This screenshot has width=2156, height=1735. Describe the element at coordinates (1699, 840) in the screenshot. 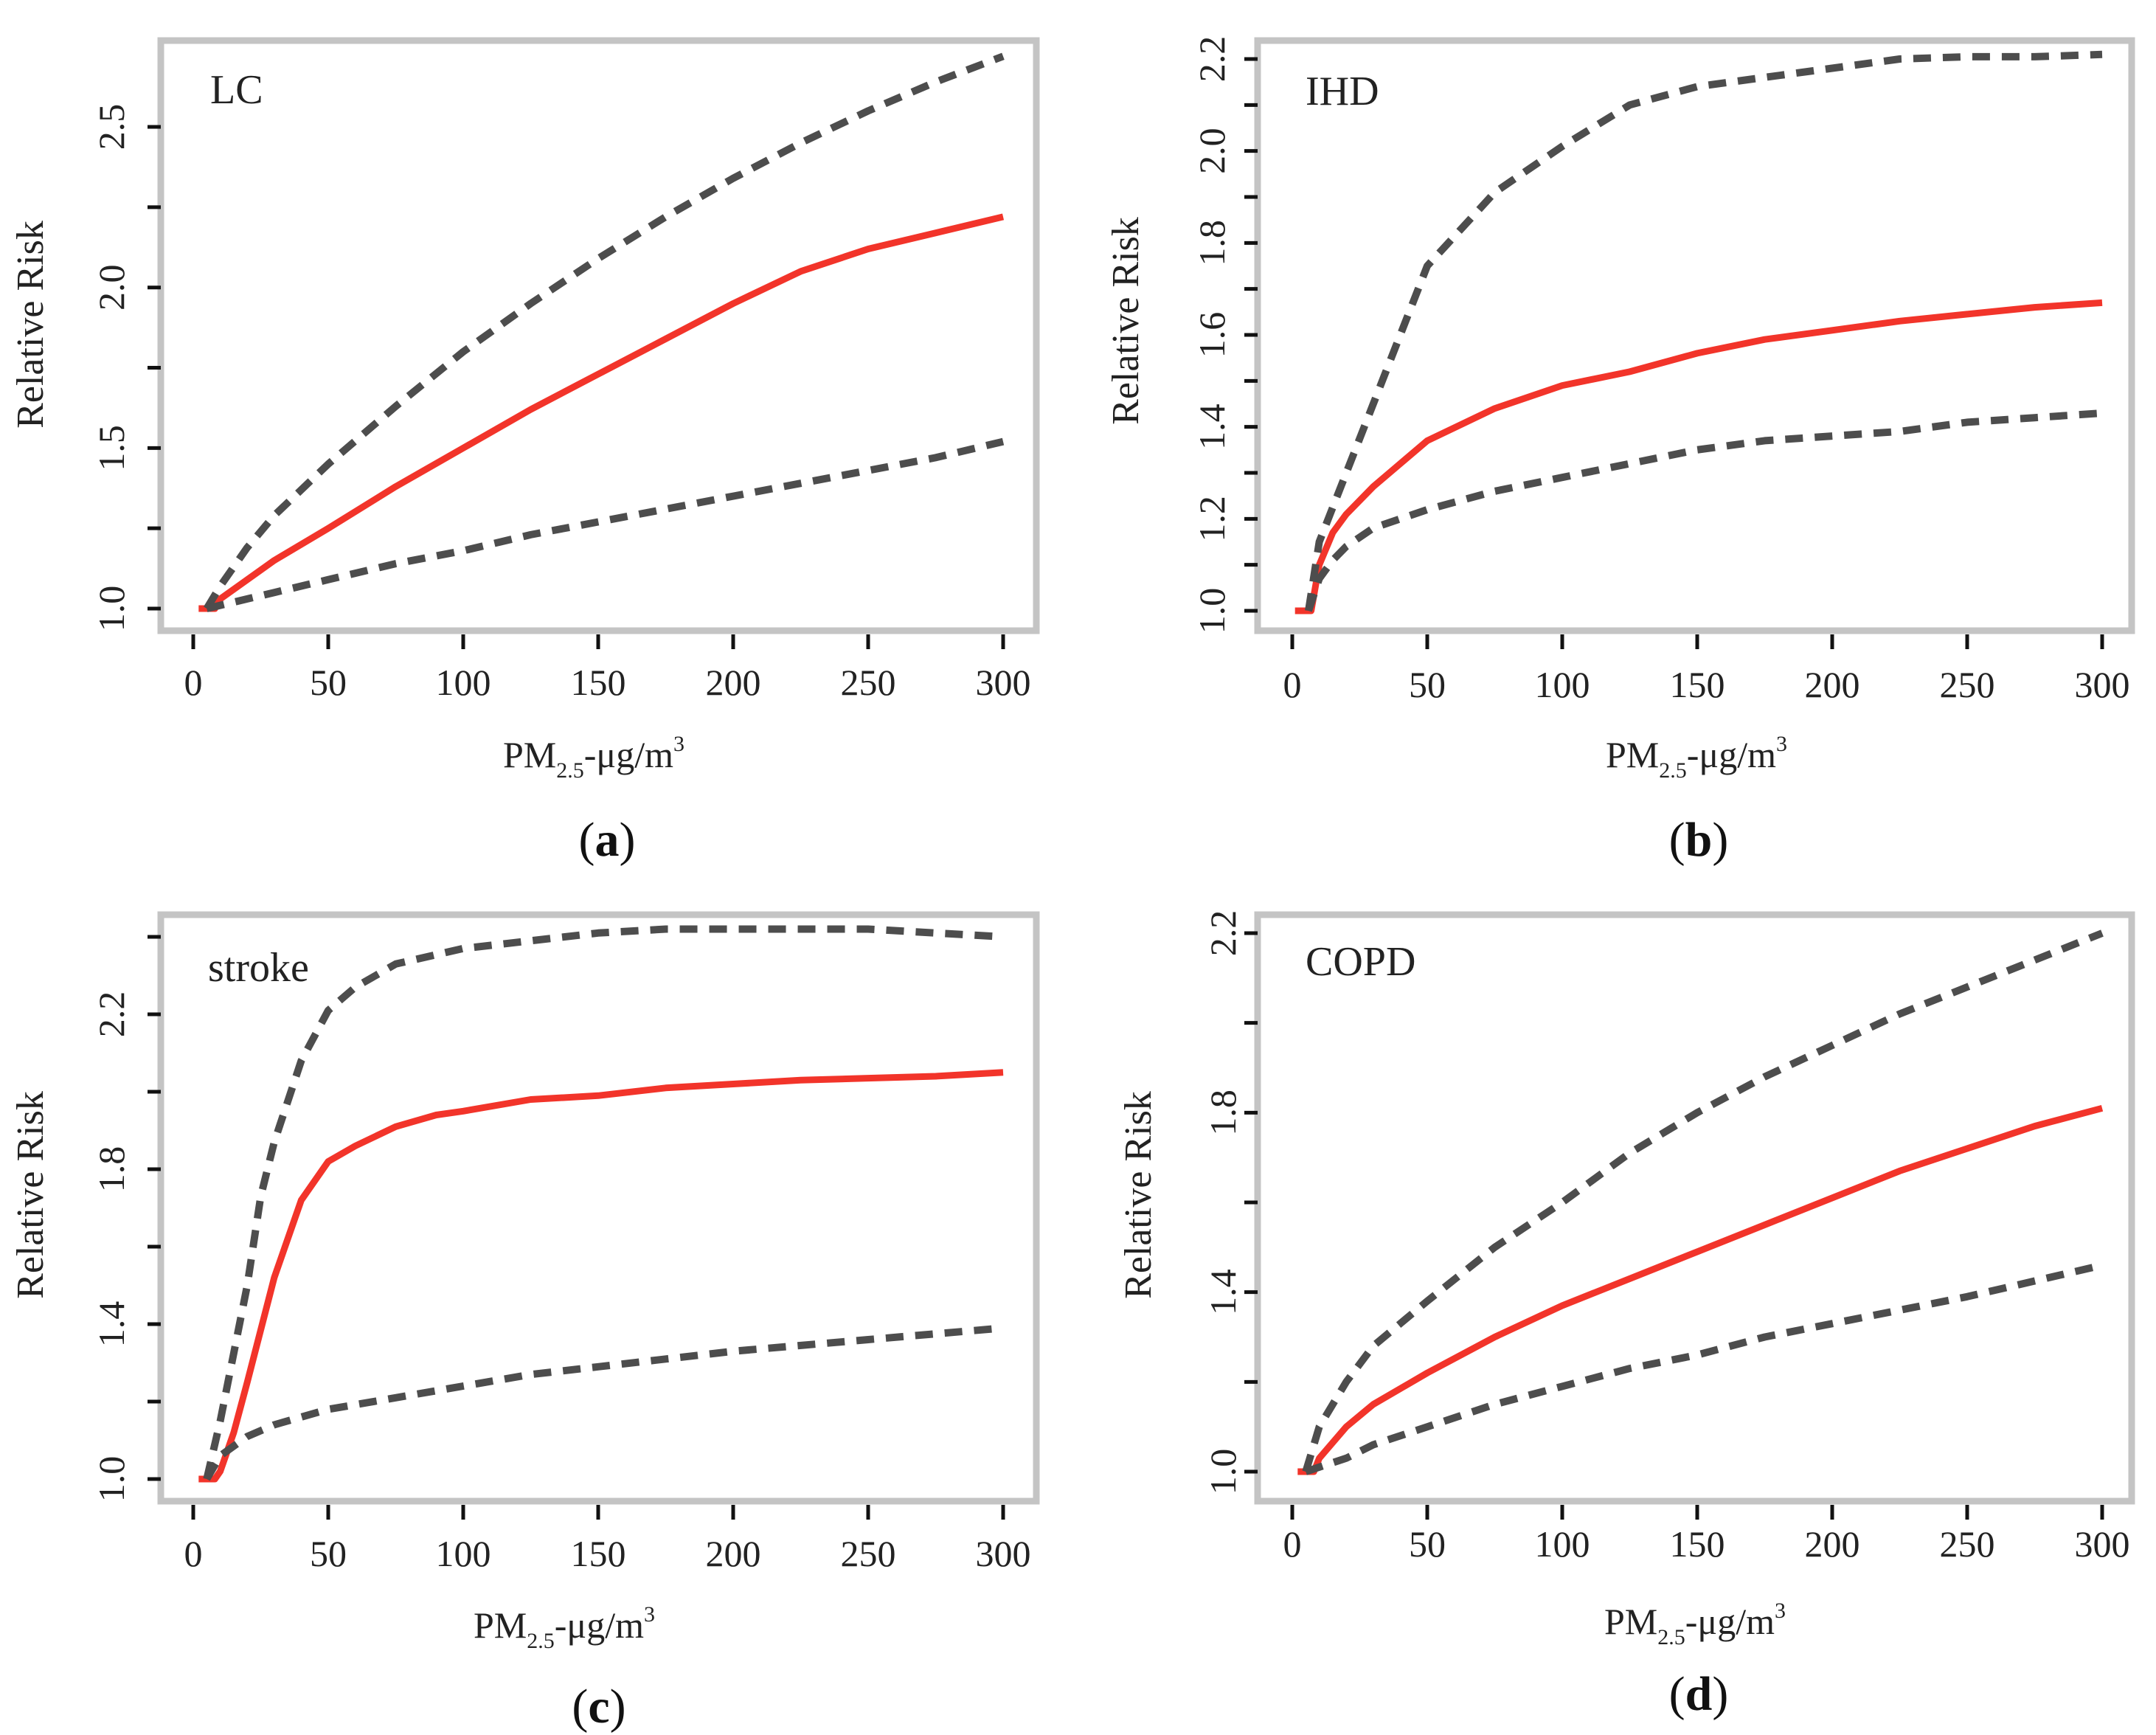

I see `panel-label-letter: b` at that location.